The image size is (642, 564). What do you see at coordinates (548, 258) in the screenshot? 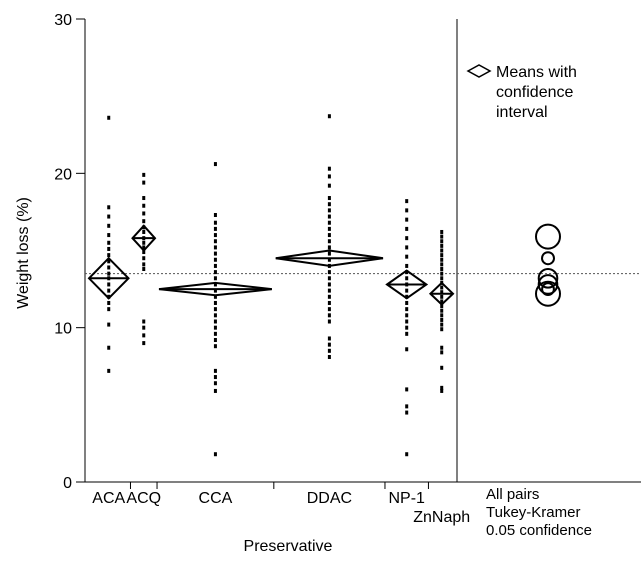
I see `comparison-circle-ddac` at bounding box center [548, 258].